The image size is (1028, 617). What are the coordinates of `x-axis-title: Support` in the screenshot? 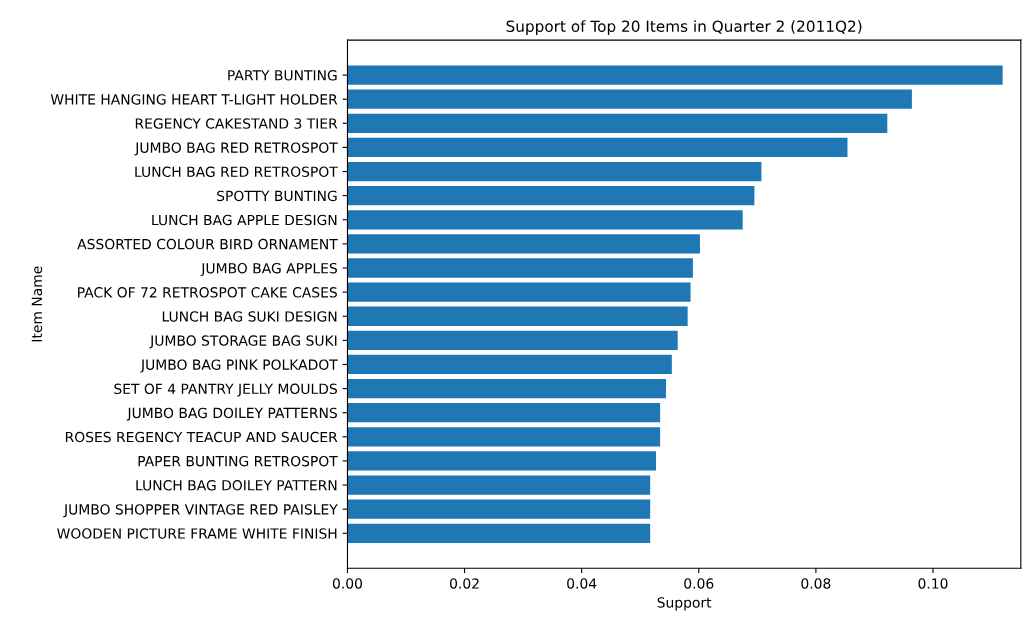 It's located at (684, 604).